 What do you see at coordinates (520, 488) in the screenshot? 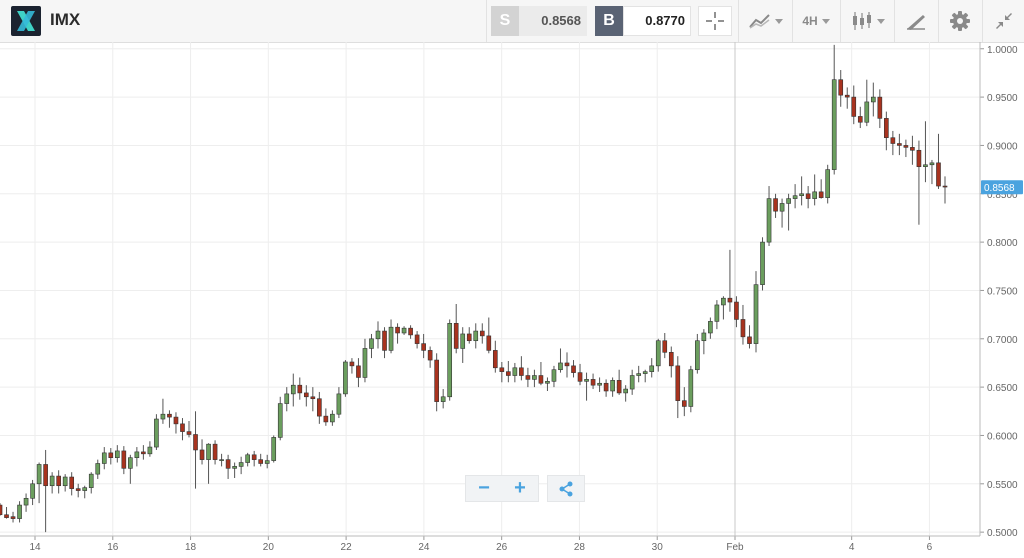
I see `zoom-in-button: +` at bounding box center [520, 488].